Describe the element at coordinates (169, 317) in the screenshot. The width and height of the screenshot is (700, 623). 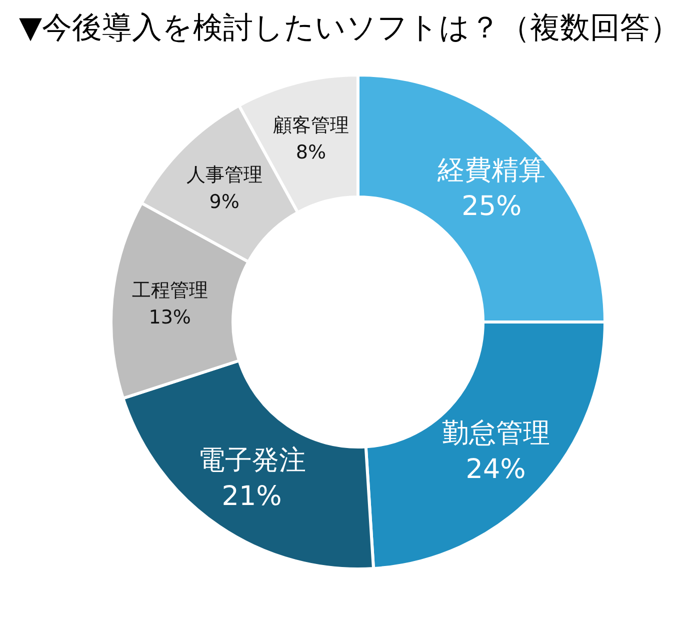
I see `data-label: 13%` at that location.